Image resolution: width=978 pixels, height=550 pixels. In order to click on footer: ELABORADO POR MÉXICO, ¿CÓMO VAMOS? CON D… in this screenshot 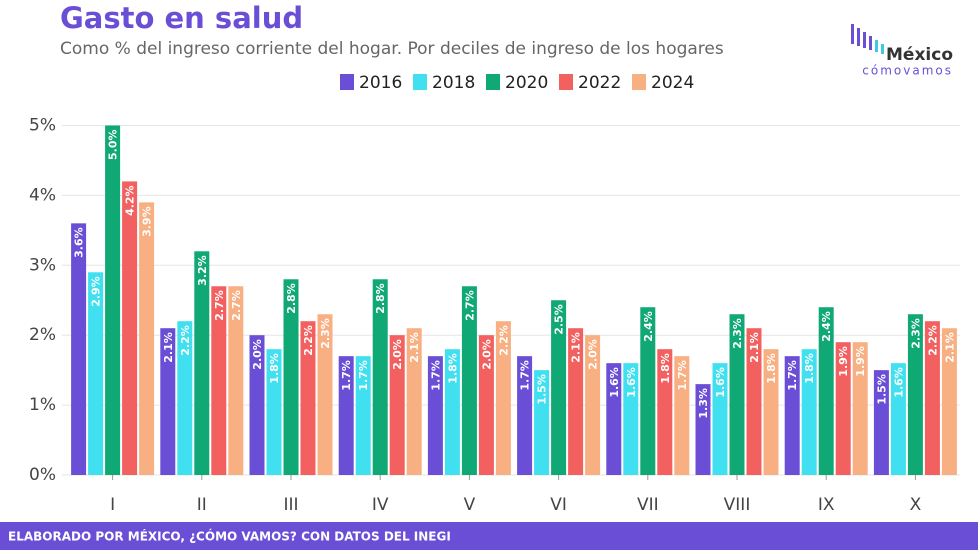, I will do `click(229, 536)`.